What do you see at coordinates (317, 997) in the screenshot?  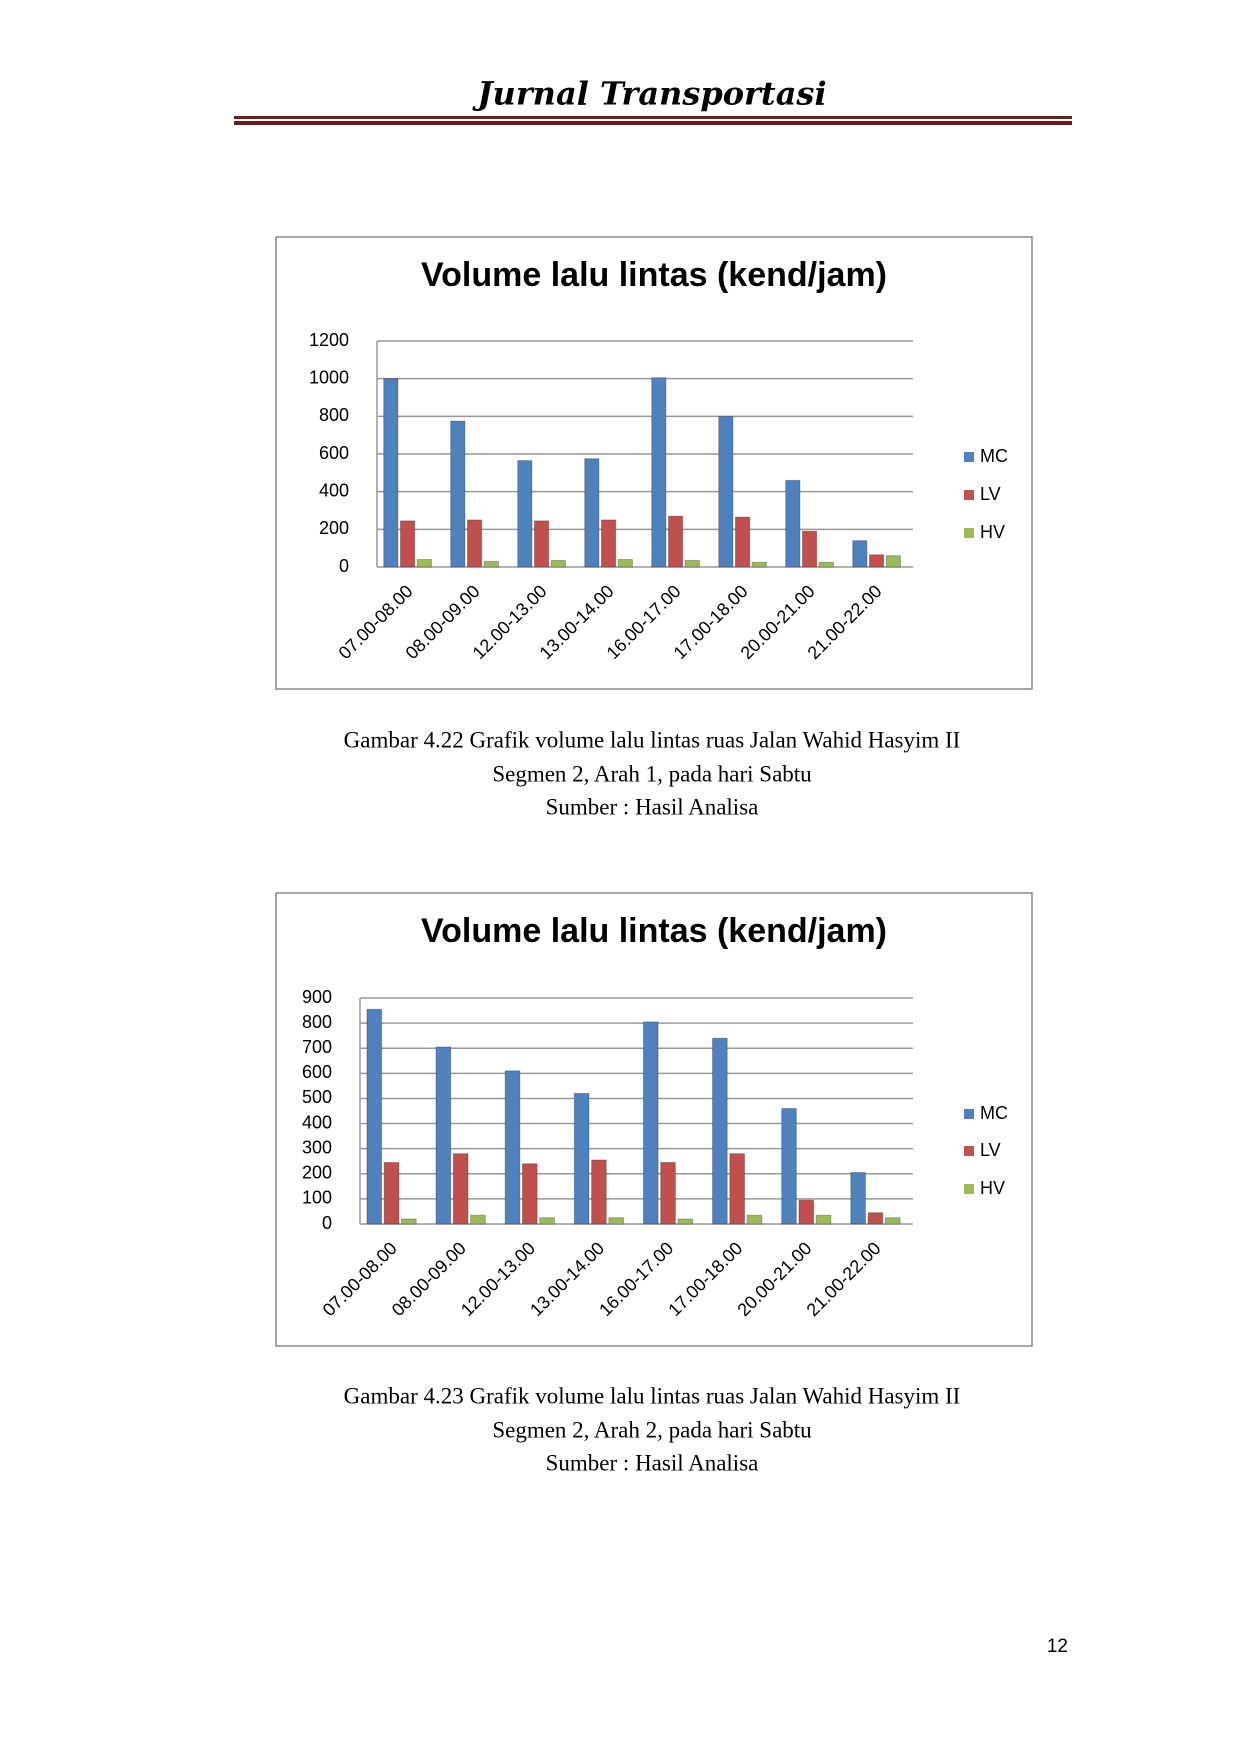 I see `y-tick-label: 900` at bounding box center [317, 997].